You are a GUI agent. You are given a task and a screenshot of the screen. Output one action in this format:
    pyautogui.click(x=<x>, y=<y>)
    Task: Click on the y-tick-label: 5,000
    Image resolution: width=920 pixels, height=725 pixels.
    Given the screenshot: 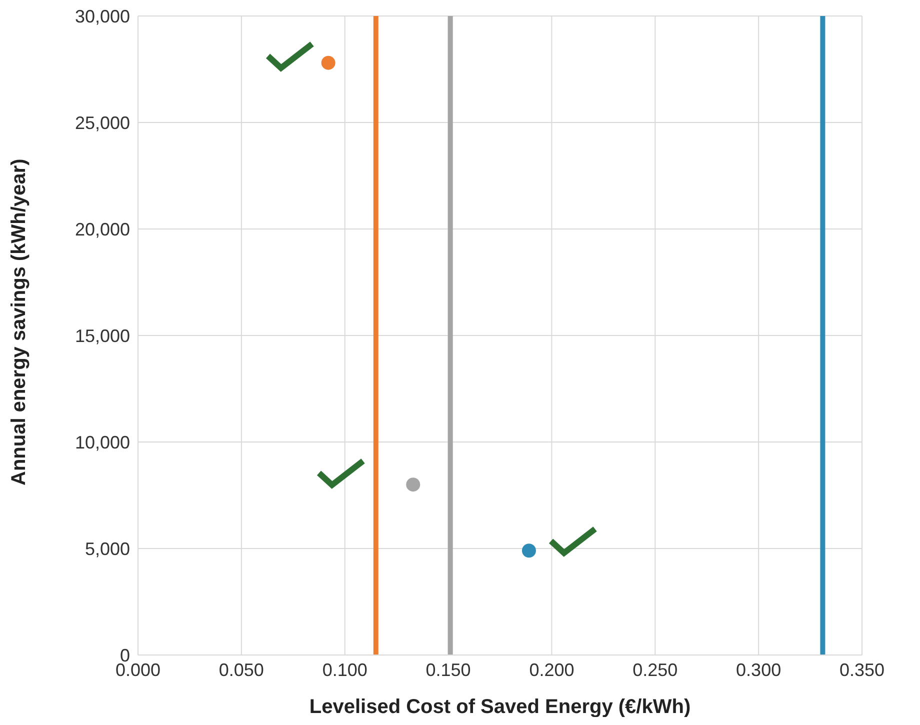 What is the action you would take?
    pyautogui.click(x=107, y=548)
    